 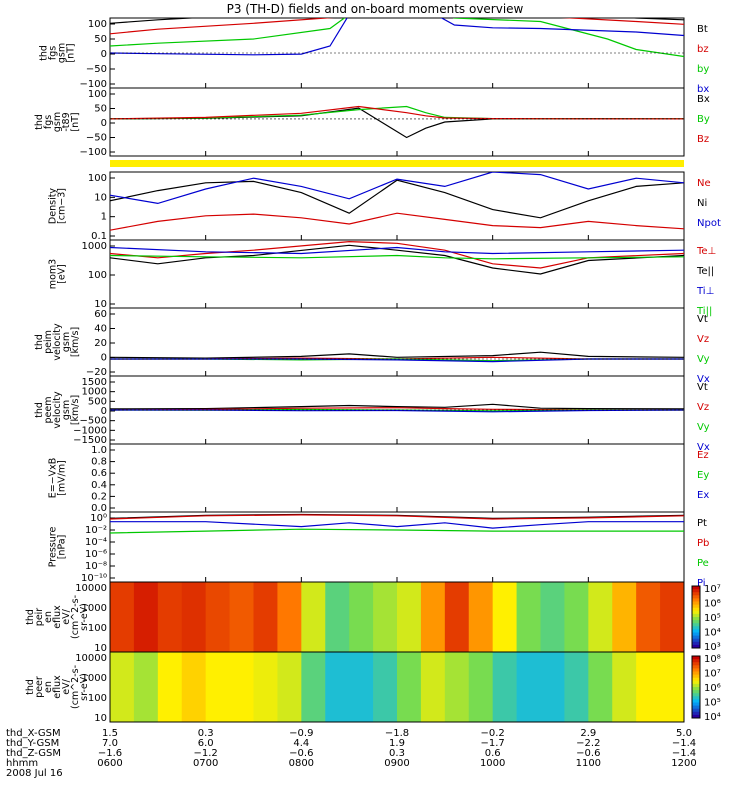 What do you see at coordinates (62, 274) in the screenshot?
I see `y-axis-label-line: [eV]` at bounding box center [62, 274].